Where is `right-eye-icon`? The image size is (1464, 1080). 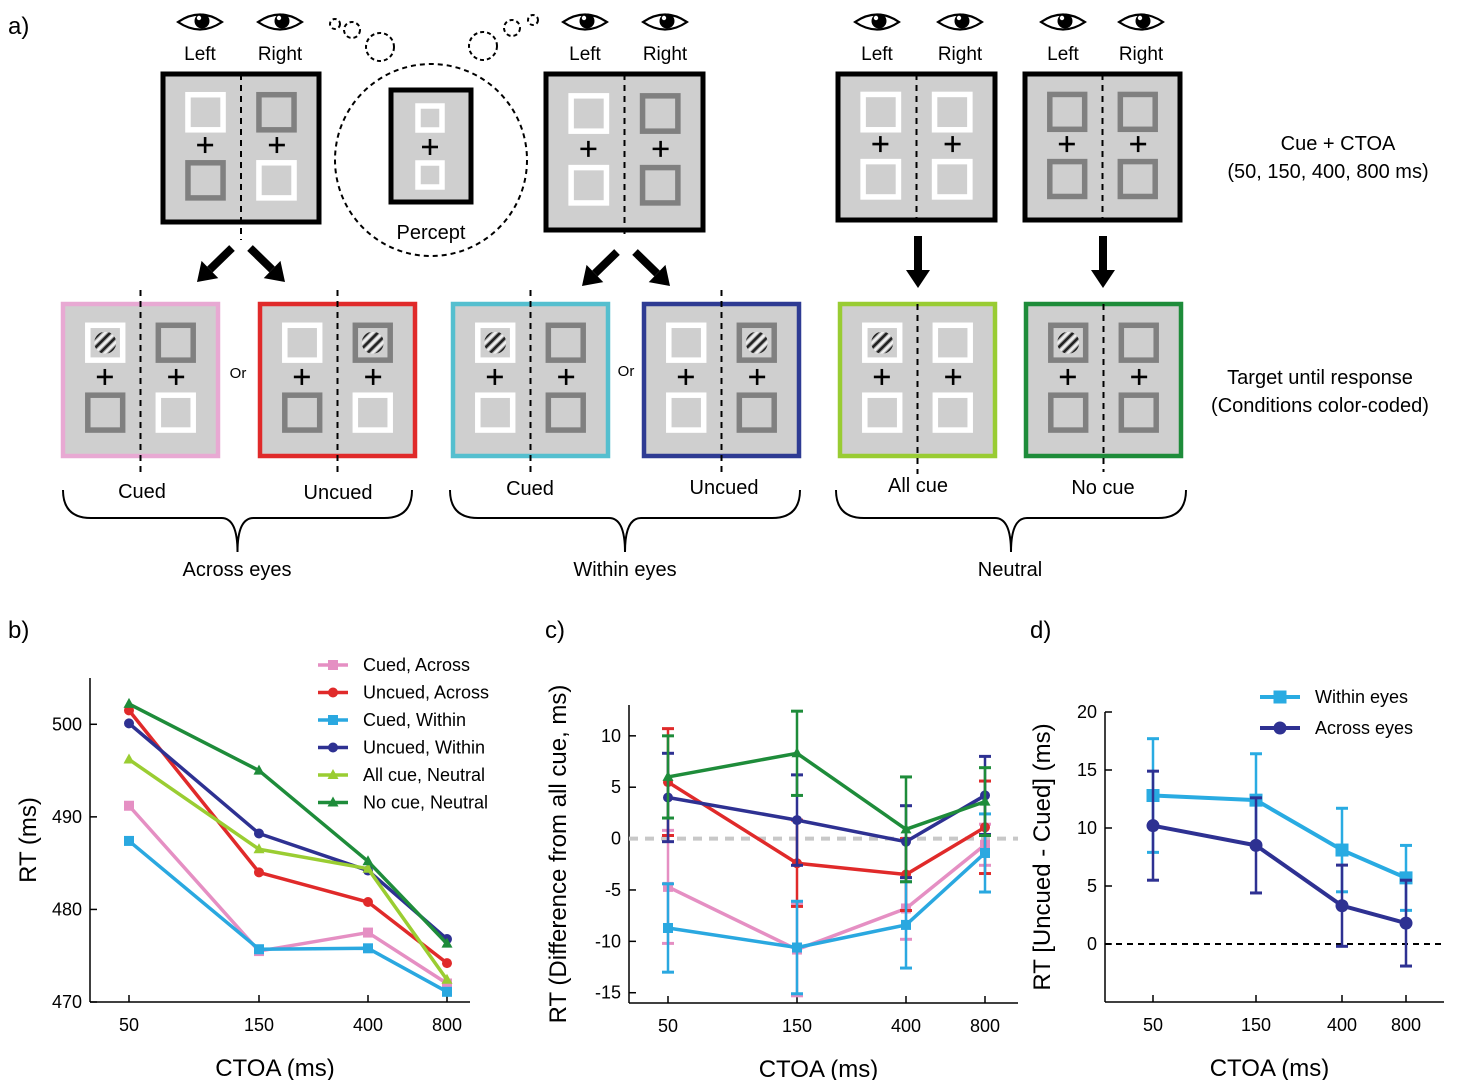
right-eye-icon is located at coordinates (665, 22).